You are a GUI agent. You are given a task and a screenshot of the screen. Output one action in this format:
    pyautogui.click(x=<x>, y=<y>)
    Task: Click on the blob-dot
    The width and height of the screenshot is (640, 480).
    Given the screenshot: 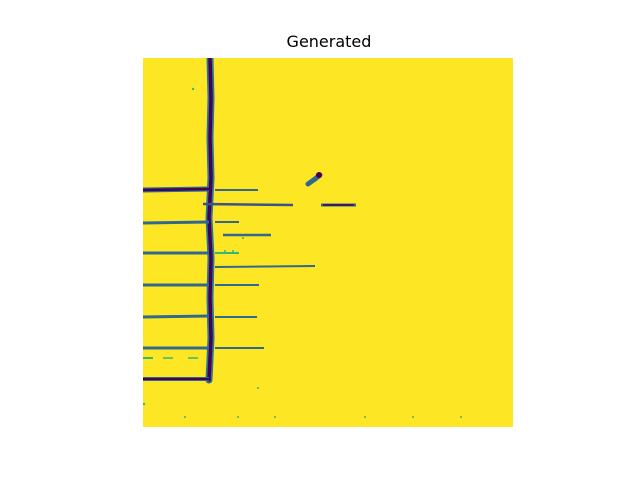 What is the action you would take?
    pyautogui.click(x=319, y=175)
    